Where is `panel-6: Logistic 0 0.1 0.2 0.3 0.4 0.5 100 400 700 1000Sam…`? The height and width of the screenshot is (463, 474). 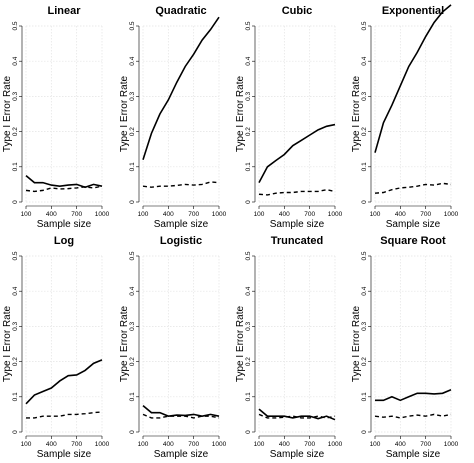
panel-6: Logistic 0 0.1 0.2 0.3 0.4 0.5 100 400 700 1000Sam… is located at coordinates (173, 347).